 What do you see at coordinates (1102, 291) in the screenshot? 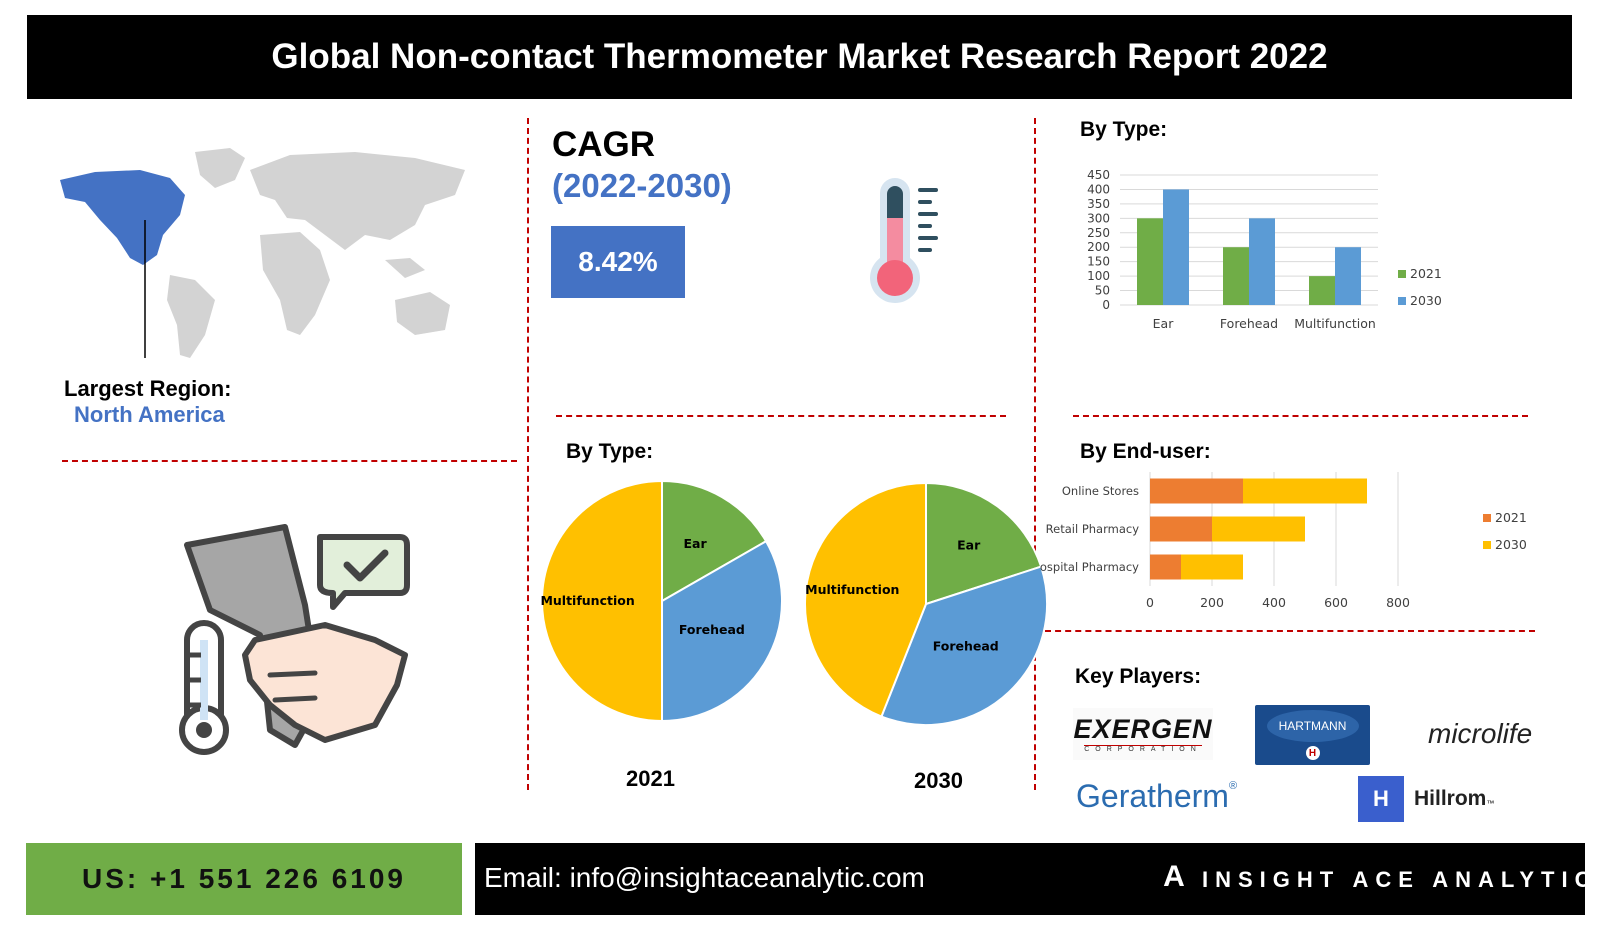
I see `y-tick-label: 50` at bounding box center [1102, 291].